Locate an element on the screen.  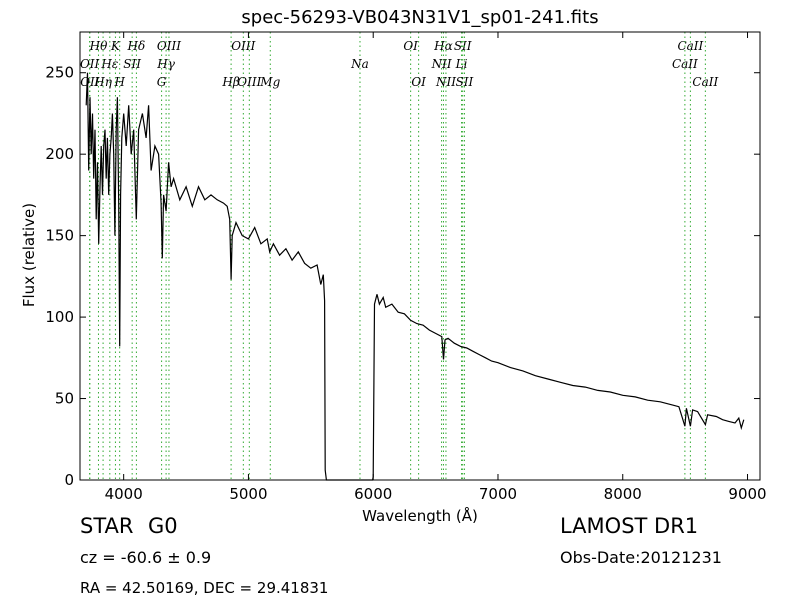
line-label-mg: Mg is located at coordinates (269, 82).